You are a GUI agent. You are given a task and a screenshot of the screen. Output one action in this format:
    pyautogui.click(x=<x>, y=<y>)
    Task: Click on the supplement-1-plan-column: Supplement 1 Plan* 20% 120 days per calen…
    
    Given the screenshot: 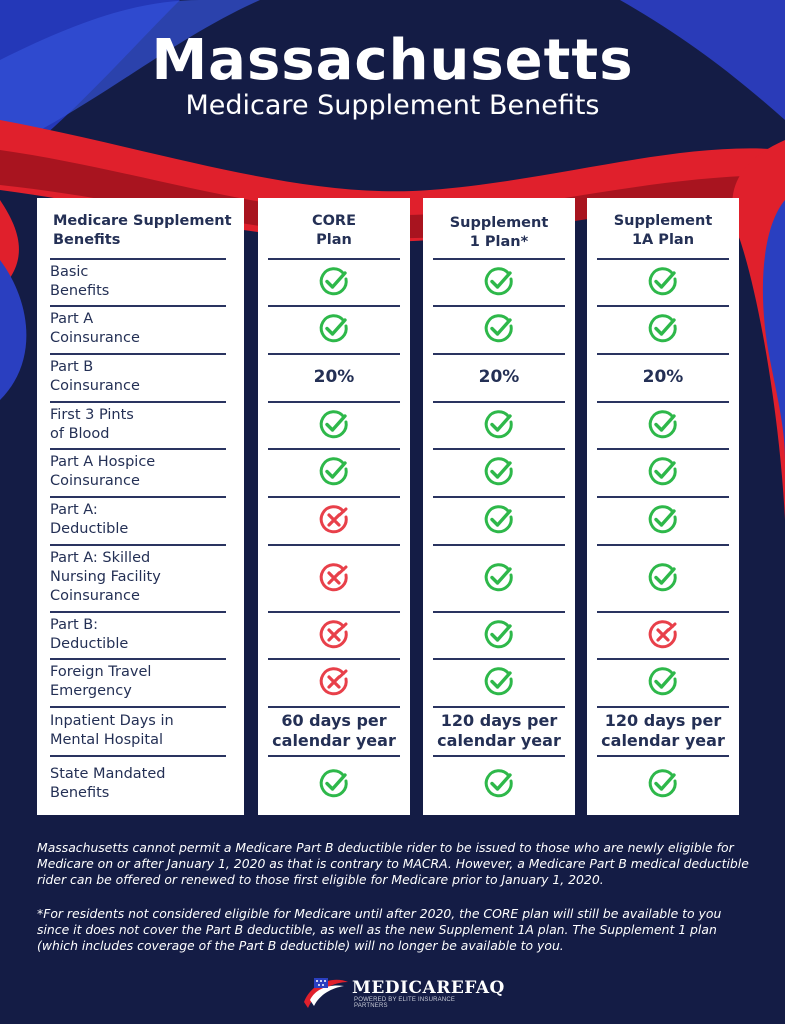 What is the action you would take?
    pyautogui.click(x=499, y=506)
    